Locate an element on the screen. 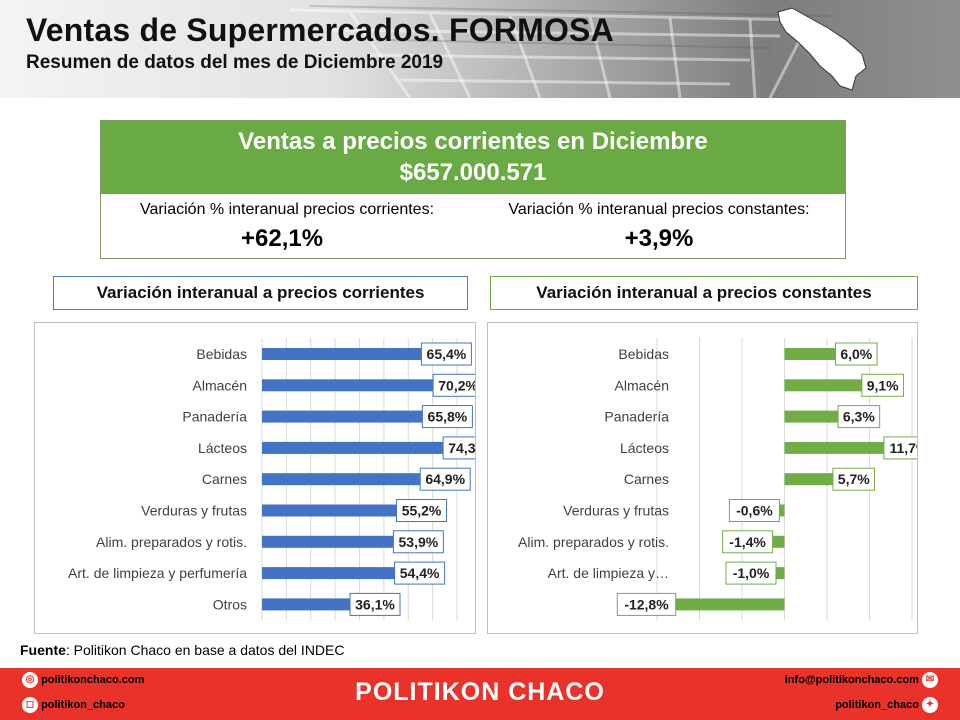 This screenshot has height=720, width=960. summary-heading: Ventas a precios corrientes en Diciembre is located at coordinates (473, 141).